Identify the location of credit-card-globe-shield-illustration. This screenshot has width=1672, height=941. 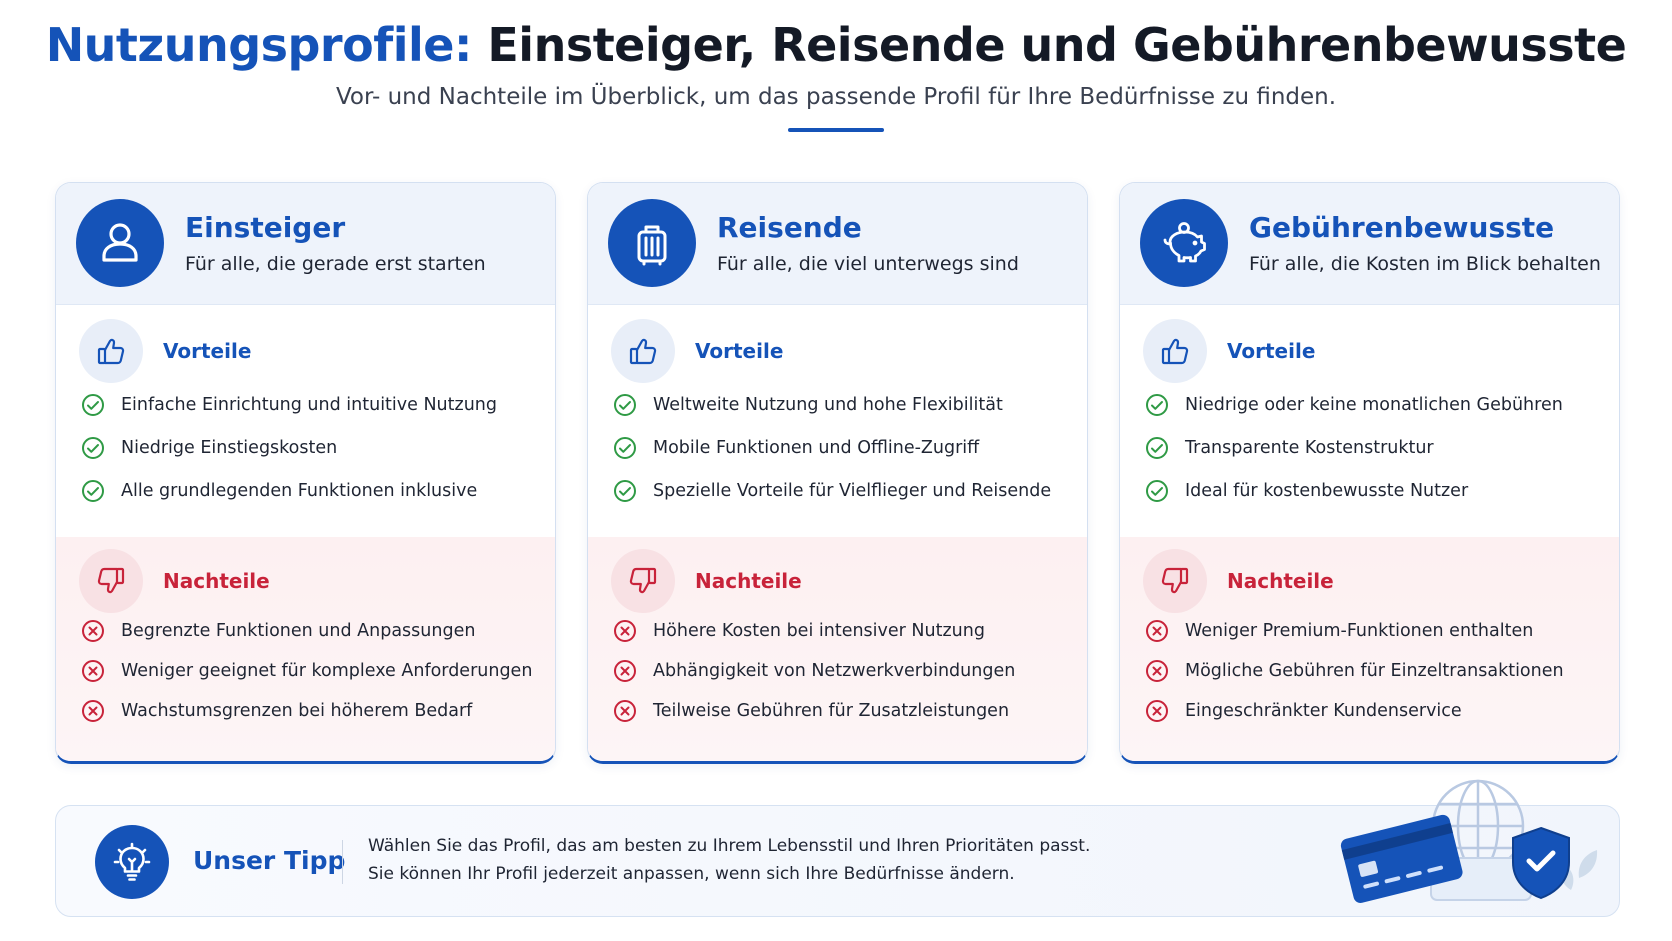
(1469, 841).